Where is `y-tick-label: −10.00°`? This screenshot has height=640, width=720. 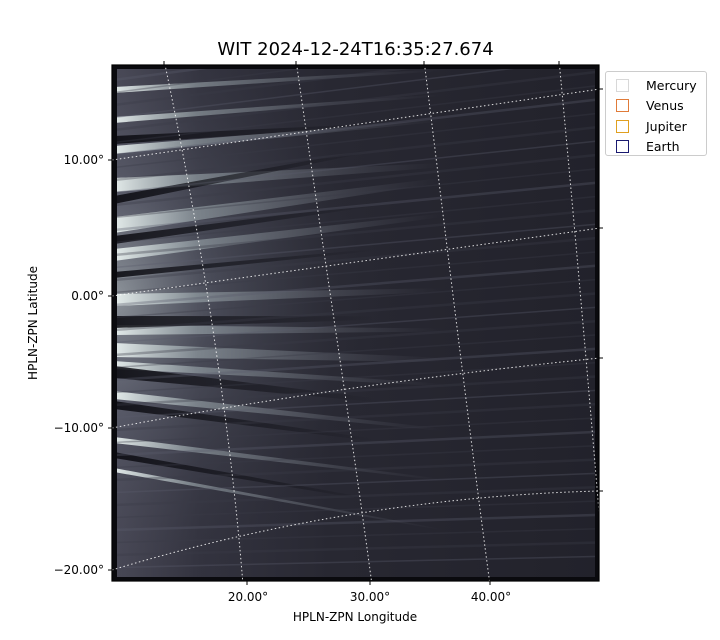 y-tick-label: −10.00° is located at coordinates (79, 428).